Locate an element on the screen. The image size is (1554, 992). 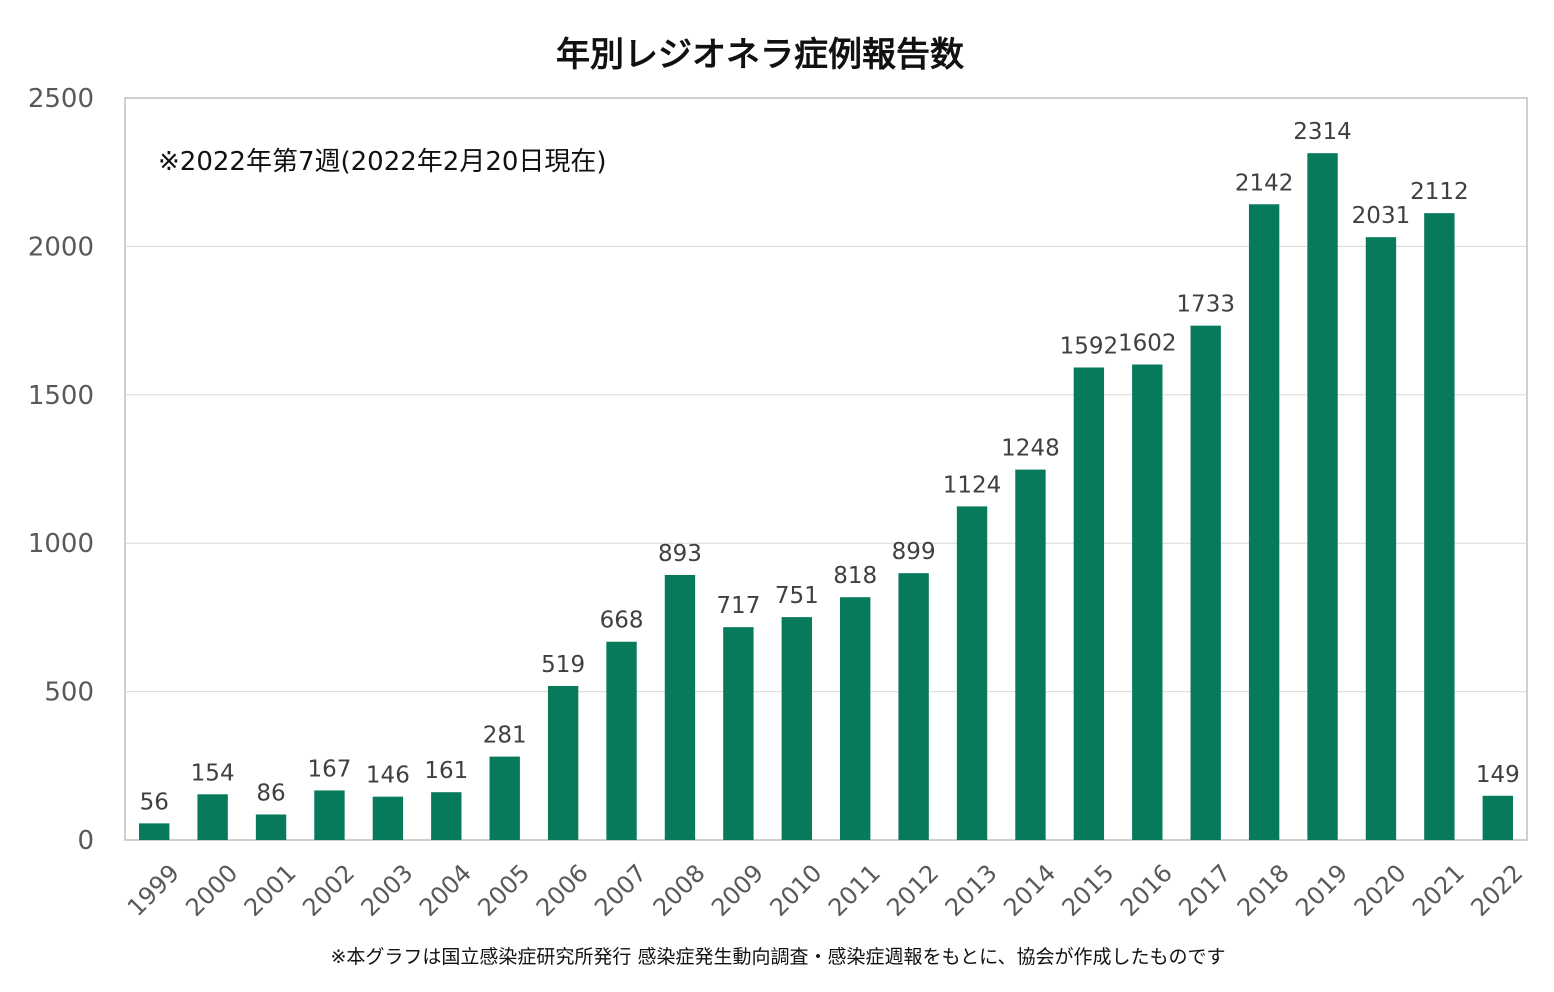
x-tick-label-2020: 2020 is located at coordinates (1380, 890).